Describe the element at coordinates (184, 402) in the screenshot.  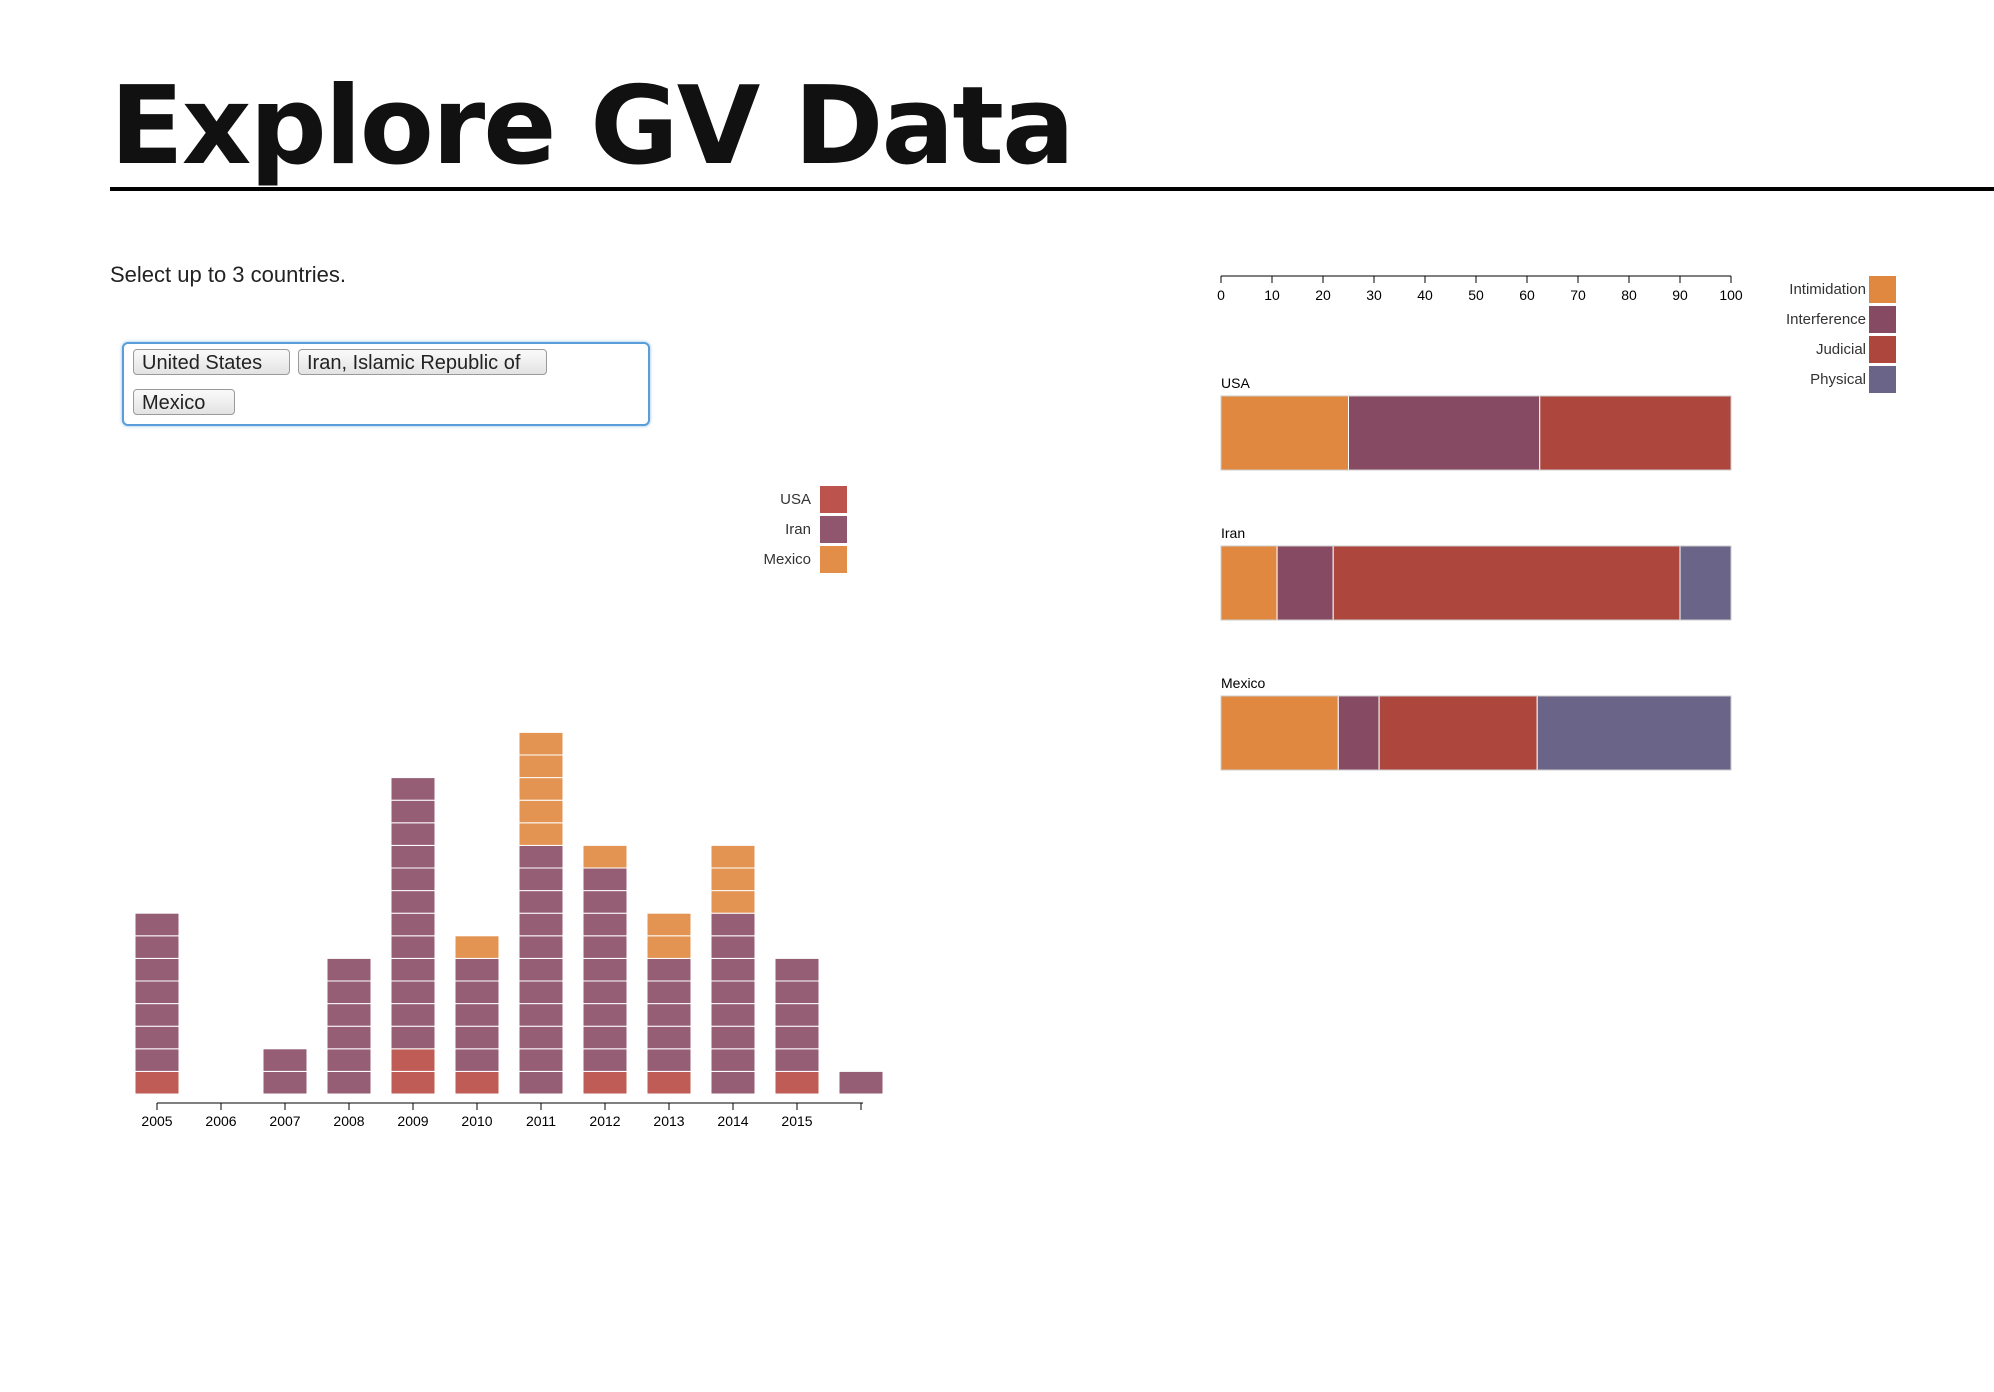
I see `selected-country-chip: Mexico` at that location.